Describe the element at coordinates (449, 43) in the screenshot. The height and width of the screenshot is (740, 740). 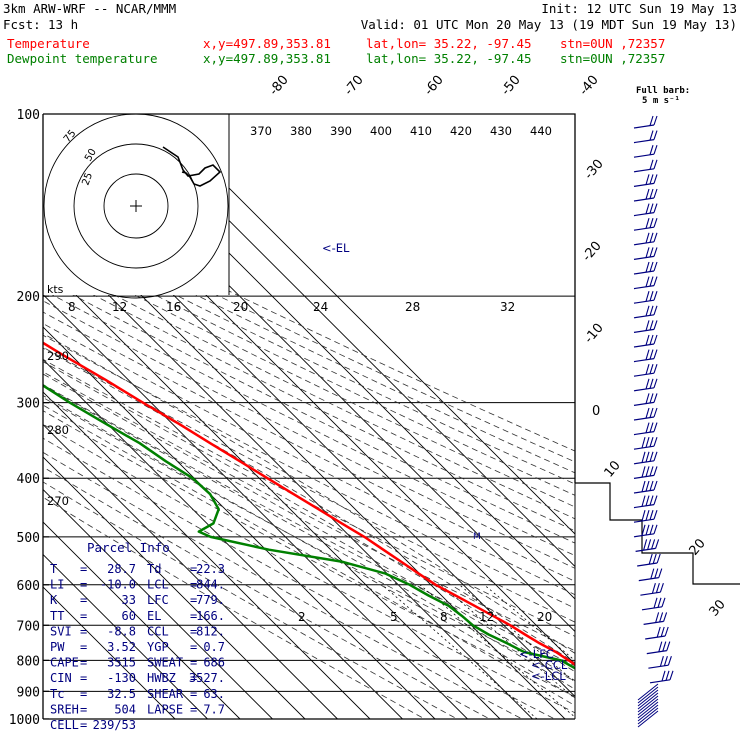
I see `temperature-row-latlon: lat,lon= 35.22, -97.45` at that location.